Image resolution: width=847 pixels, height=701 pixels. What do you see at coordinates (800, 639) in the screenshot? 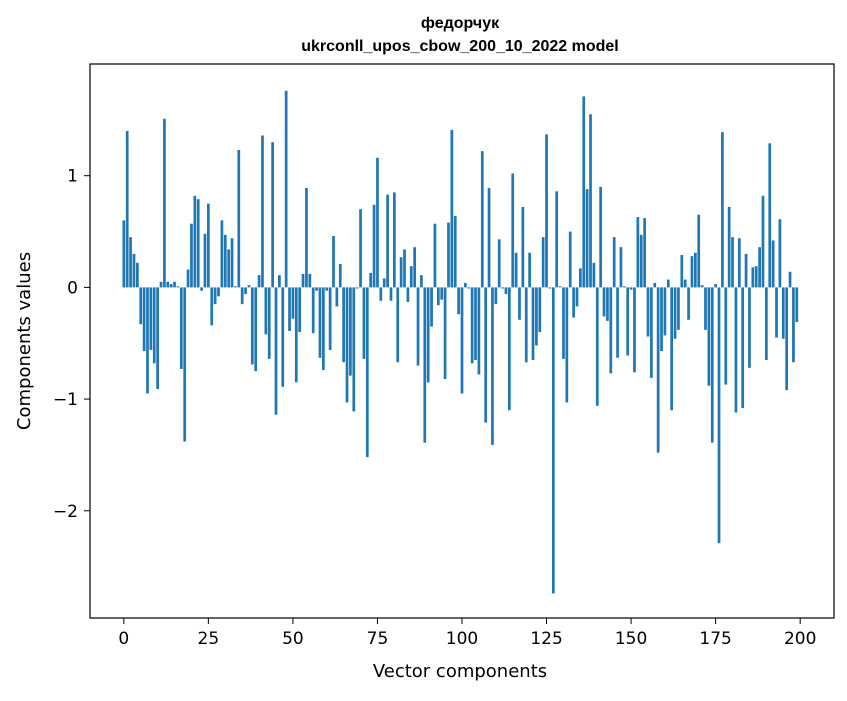
I see `x-tick-label: 200` at bounding box center [800, 639].